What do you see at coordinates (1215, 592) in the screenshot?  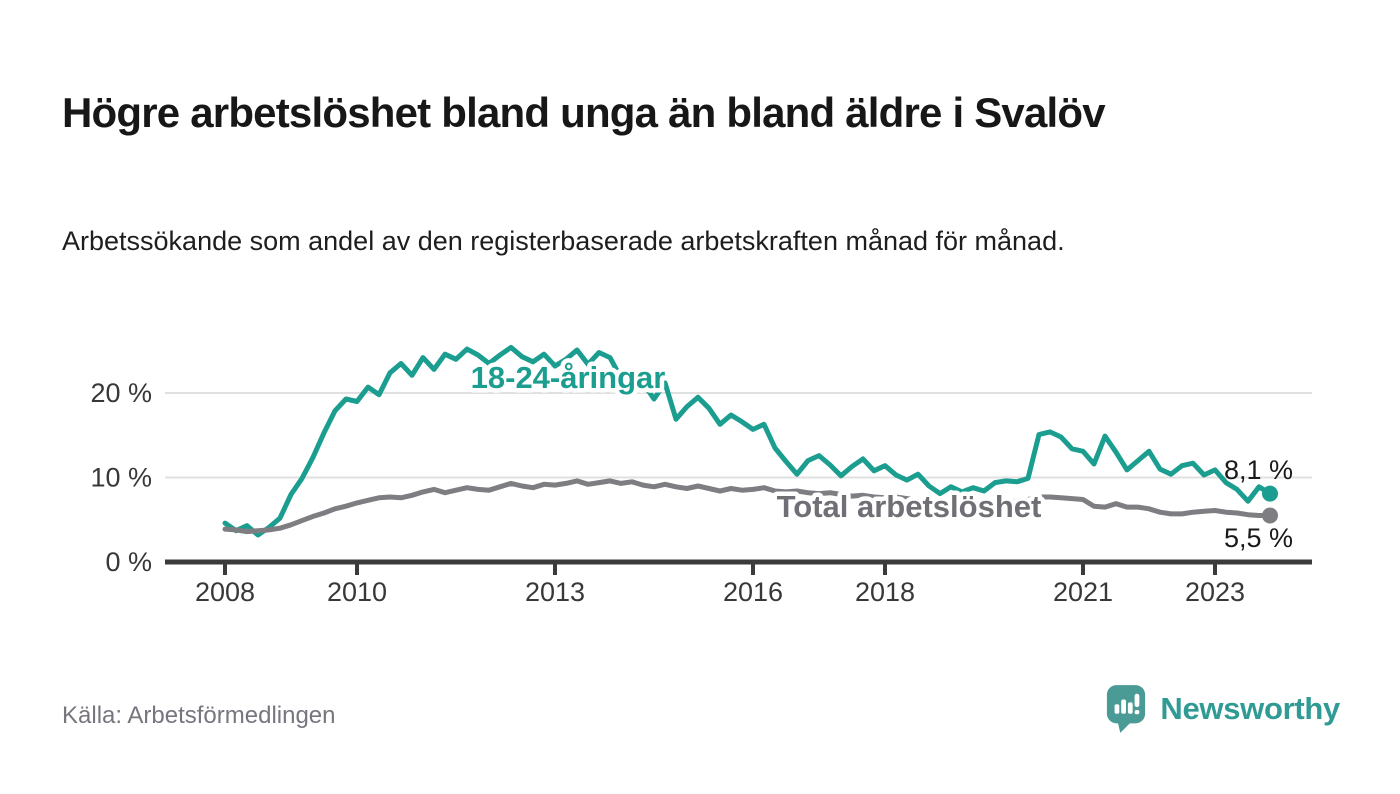 I see `x-tick-label-2023: 2023` at bounding box center [1215, 592].